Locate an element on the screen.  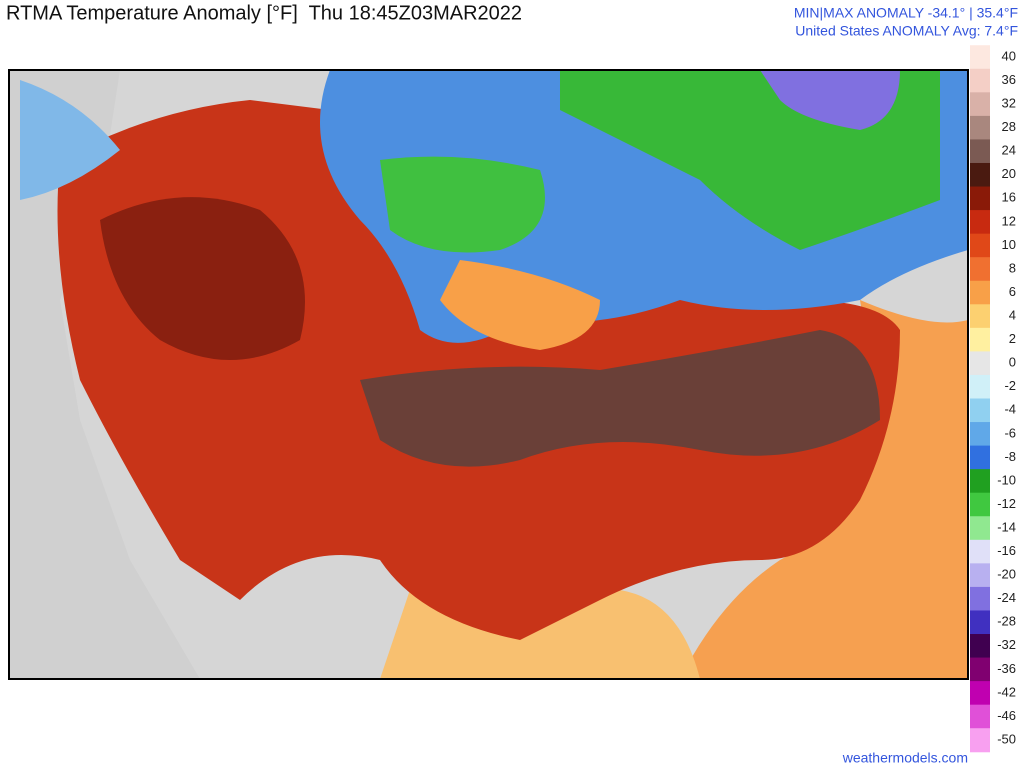
colorbar-label: 2 is located at coordinates (1012, 338).